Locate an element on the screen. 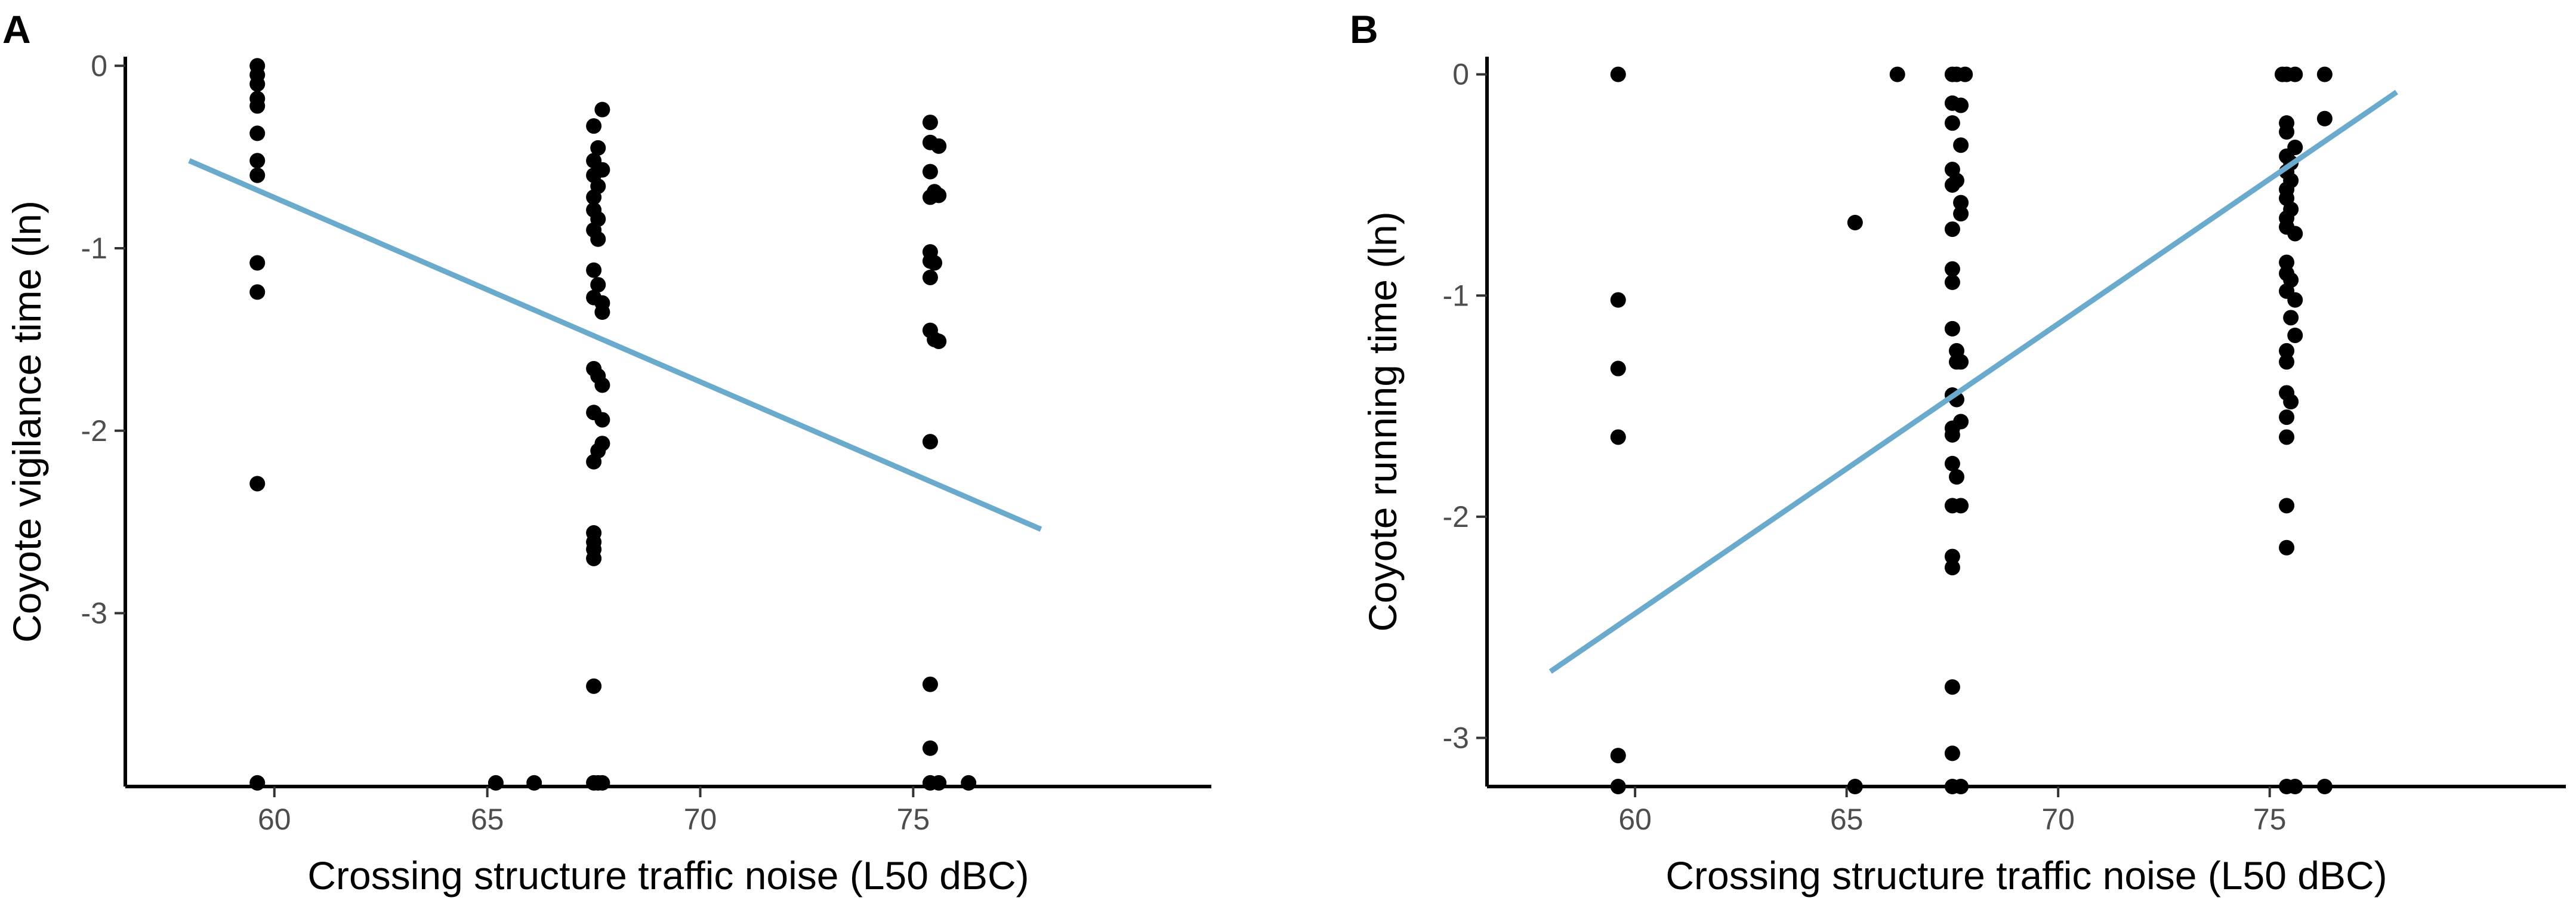 The height and width of the screenshot is (919, 2576). x-tick-label: 60 is located at coordinates (274, 819).